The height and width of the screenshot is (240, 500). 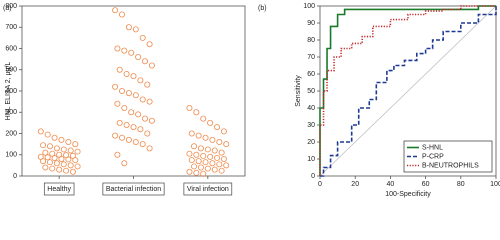 I want to click on panel-label: (a), so click(x=7, y=8).